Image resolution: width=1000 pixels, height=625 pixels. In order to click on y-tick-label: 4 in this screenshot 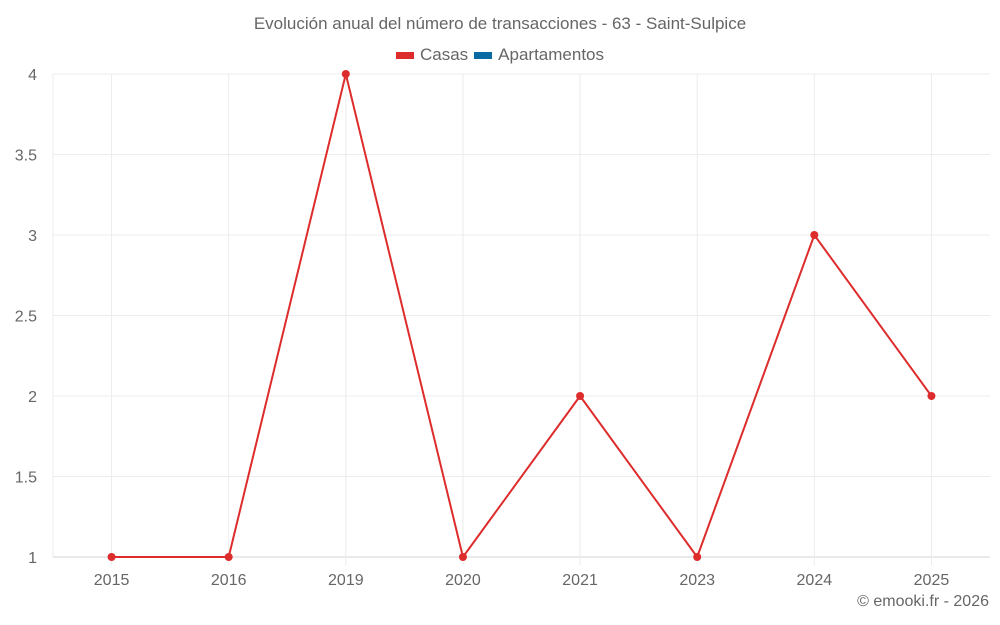, I will do `click(32, 75)`.